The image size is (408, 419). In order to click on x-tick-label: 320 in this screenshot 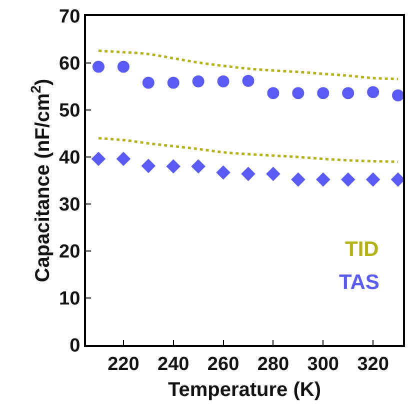, I will do `click(373, 364)`.